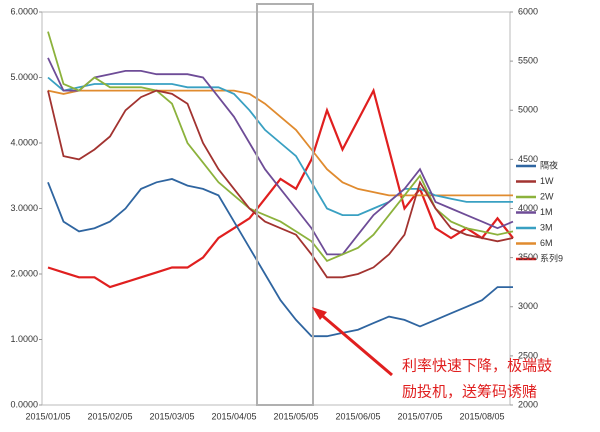  I want to click on y2-tick-label: 4000, so click(528, 208).